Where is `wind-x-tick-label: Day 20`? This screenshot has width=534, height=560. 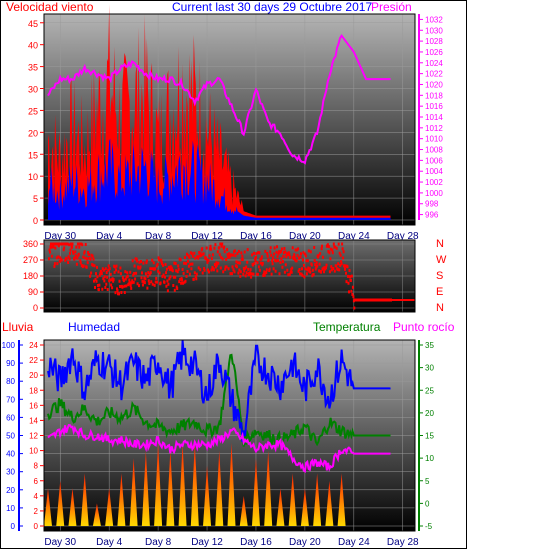
wind-x-tick-label: Day 20 is located at coordinates (305, 236).